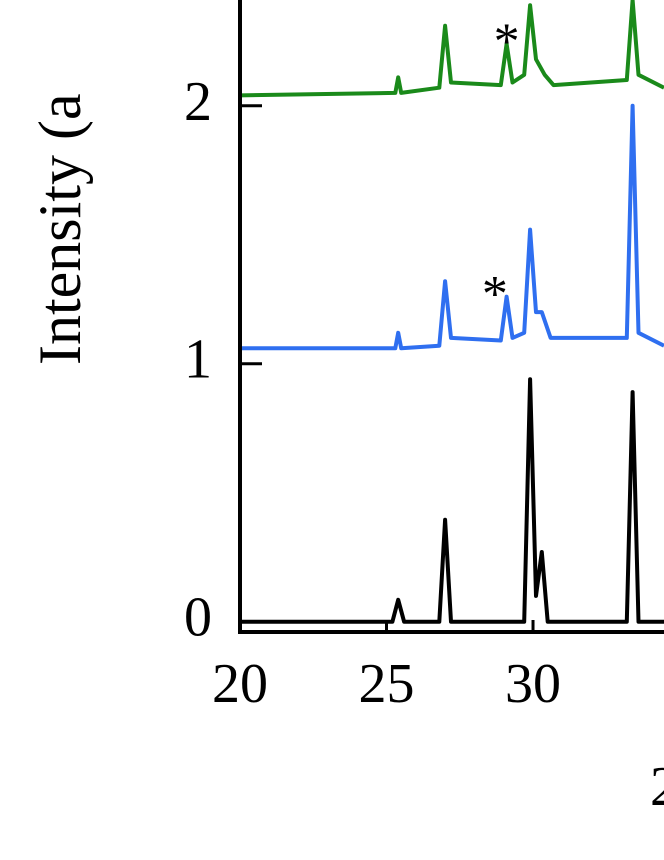  Describe the element at coordinates (198, 618) in the screenshot. I see `y-tick-label: 0` at that location.